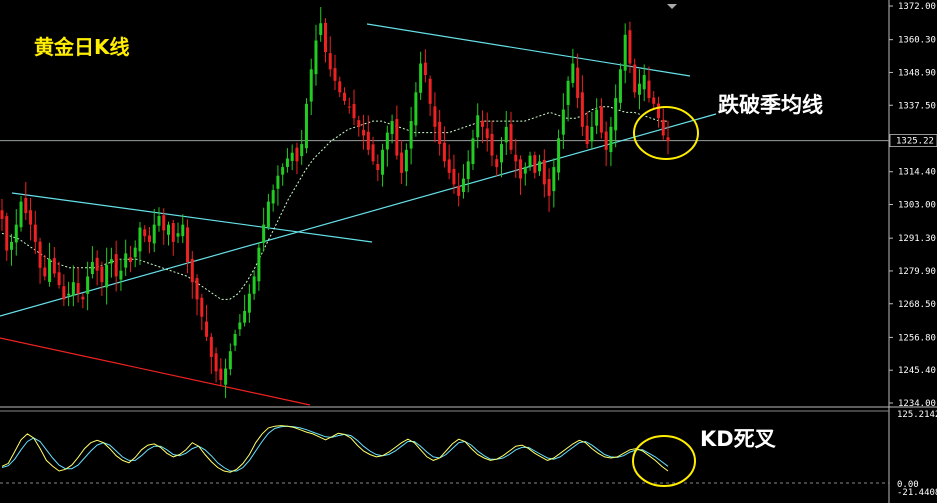 The width and height of the screenshot is (937, 503). I want to click on price-tick-label: 1348.90, so click(917, 73).